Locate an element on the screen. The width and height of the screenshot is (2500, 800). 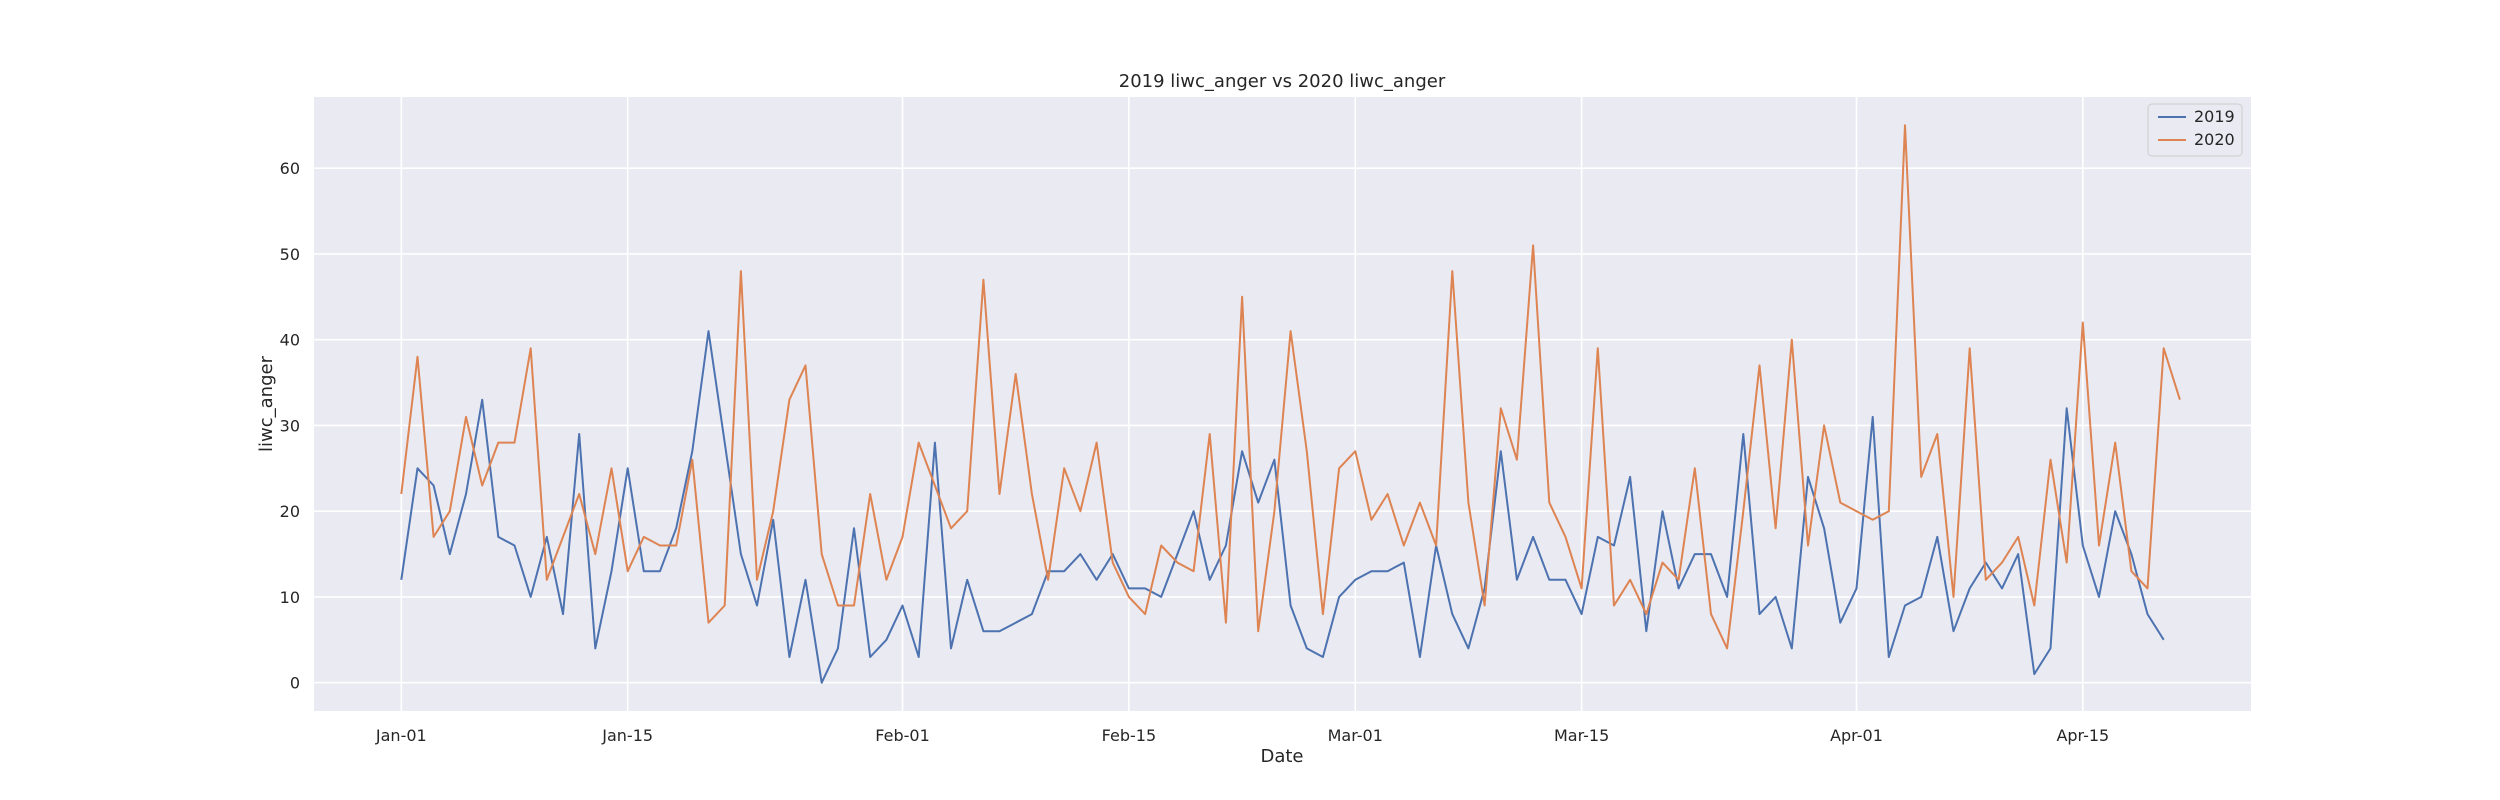
y-tick-label: 10 is located at coordinates (290, 597).